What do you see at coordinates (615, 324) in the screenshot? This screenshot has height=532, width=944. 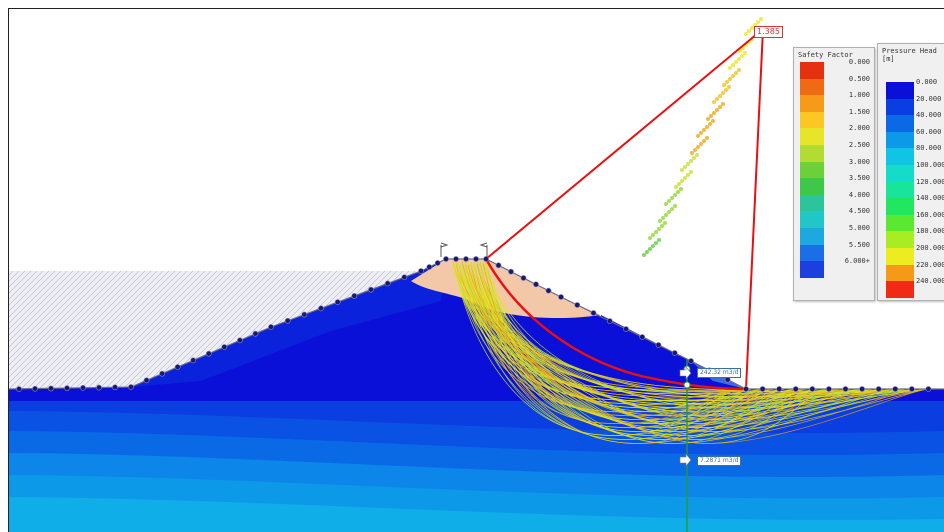 I see `critical-slip-surface` at bounding box center [615, 324].